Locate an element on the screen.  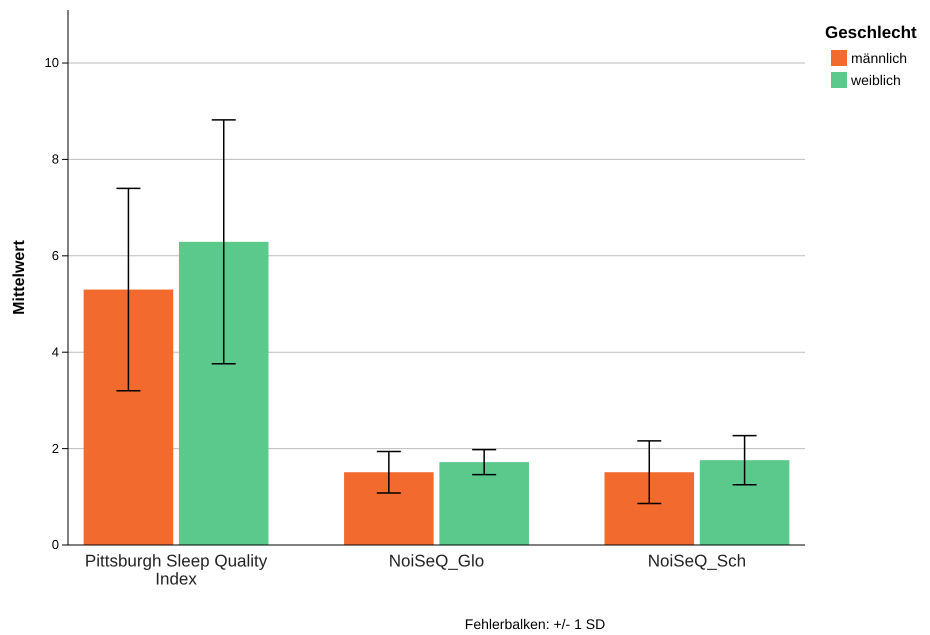
legend-label: männlich is located at coordinates (879, 58).